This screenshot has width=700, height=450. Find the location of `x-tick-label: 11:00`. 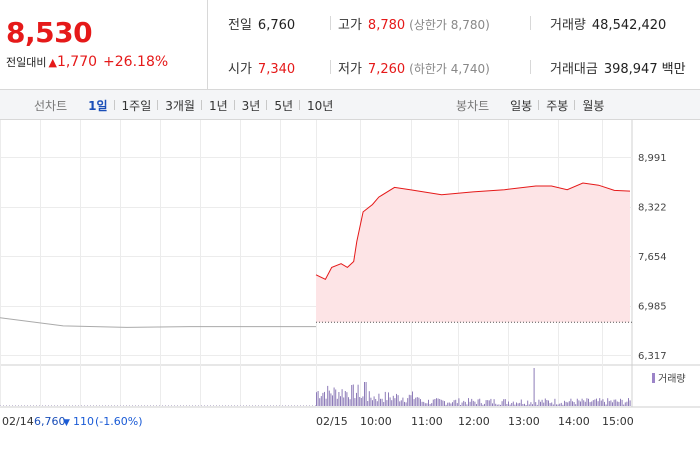

x-tick-label: 11:00 is located at coordinates (427, 421).